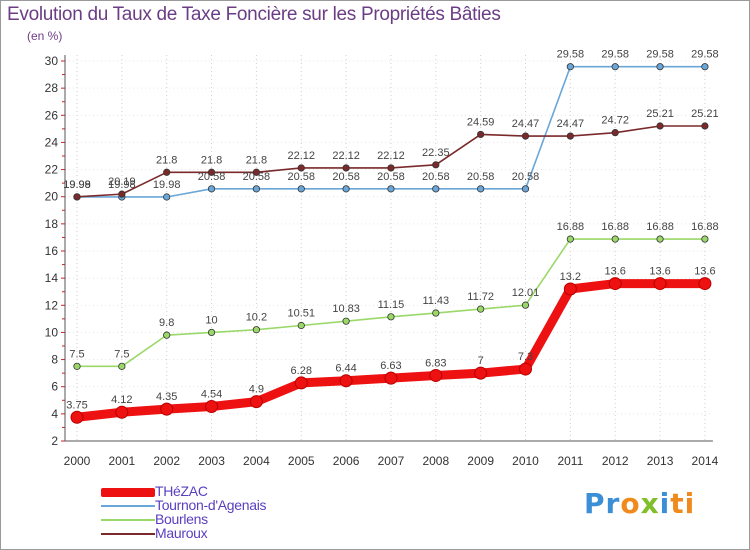  What do you see at coordinates (122, 182) in the screenshot?
I see `data-label: 20.19` at bounding box center [122, 182].